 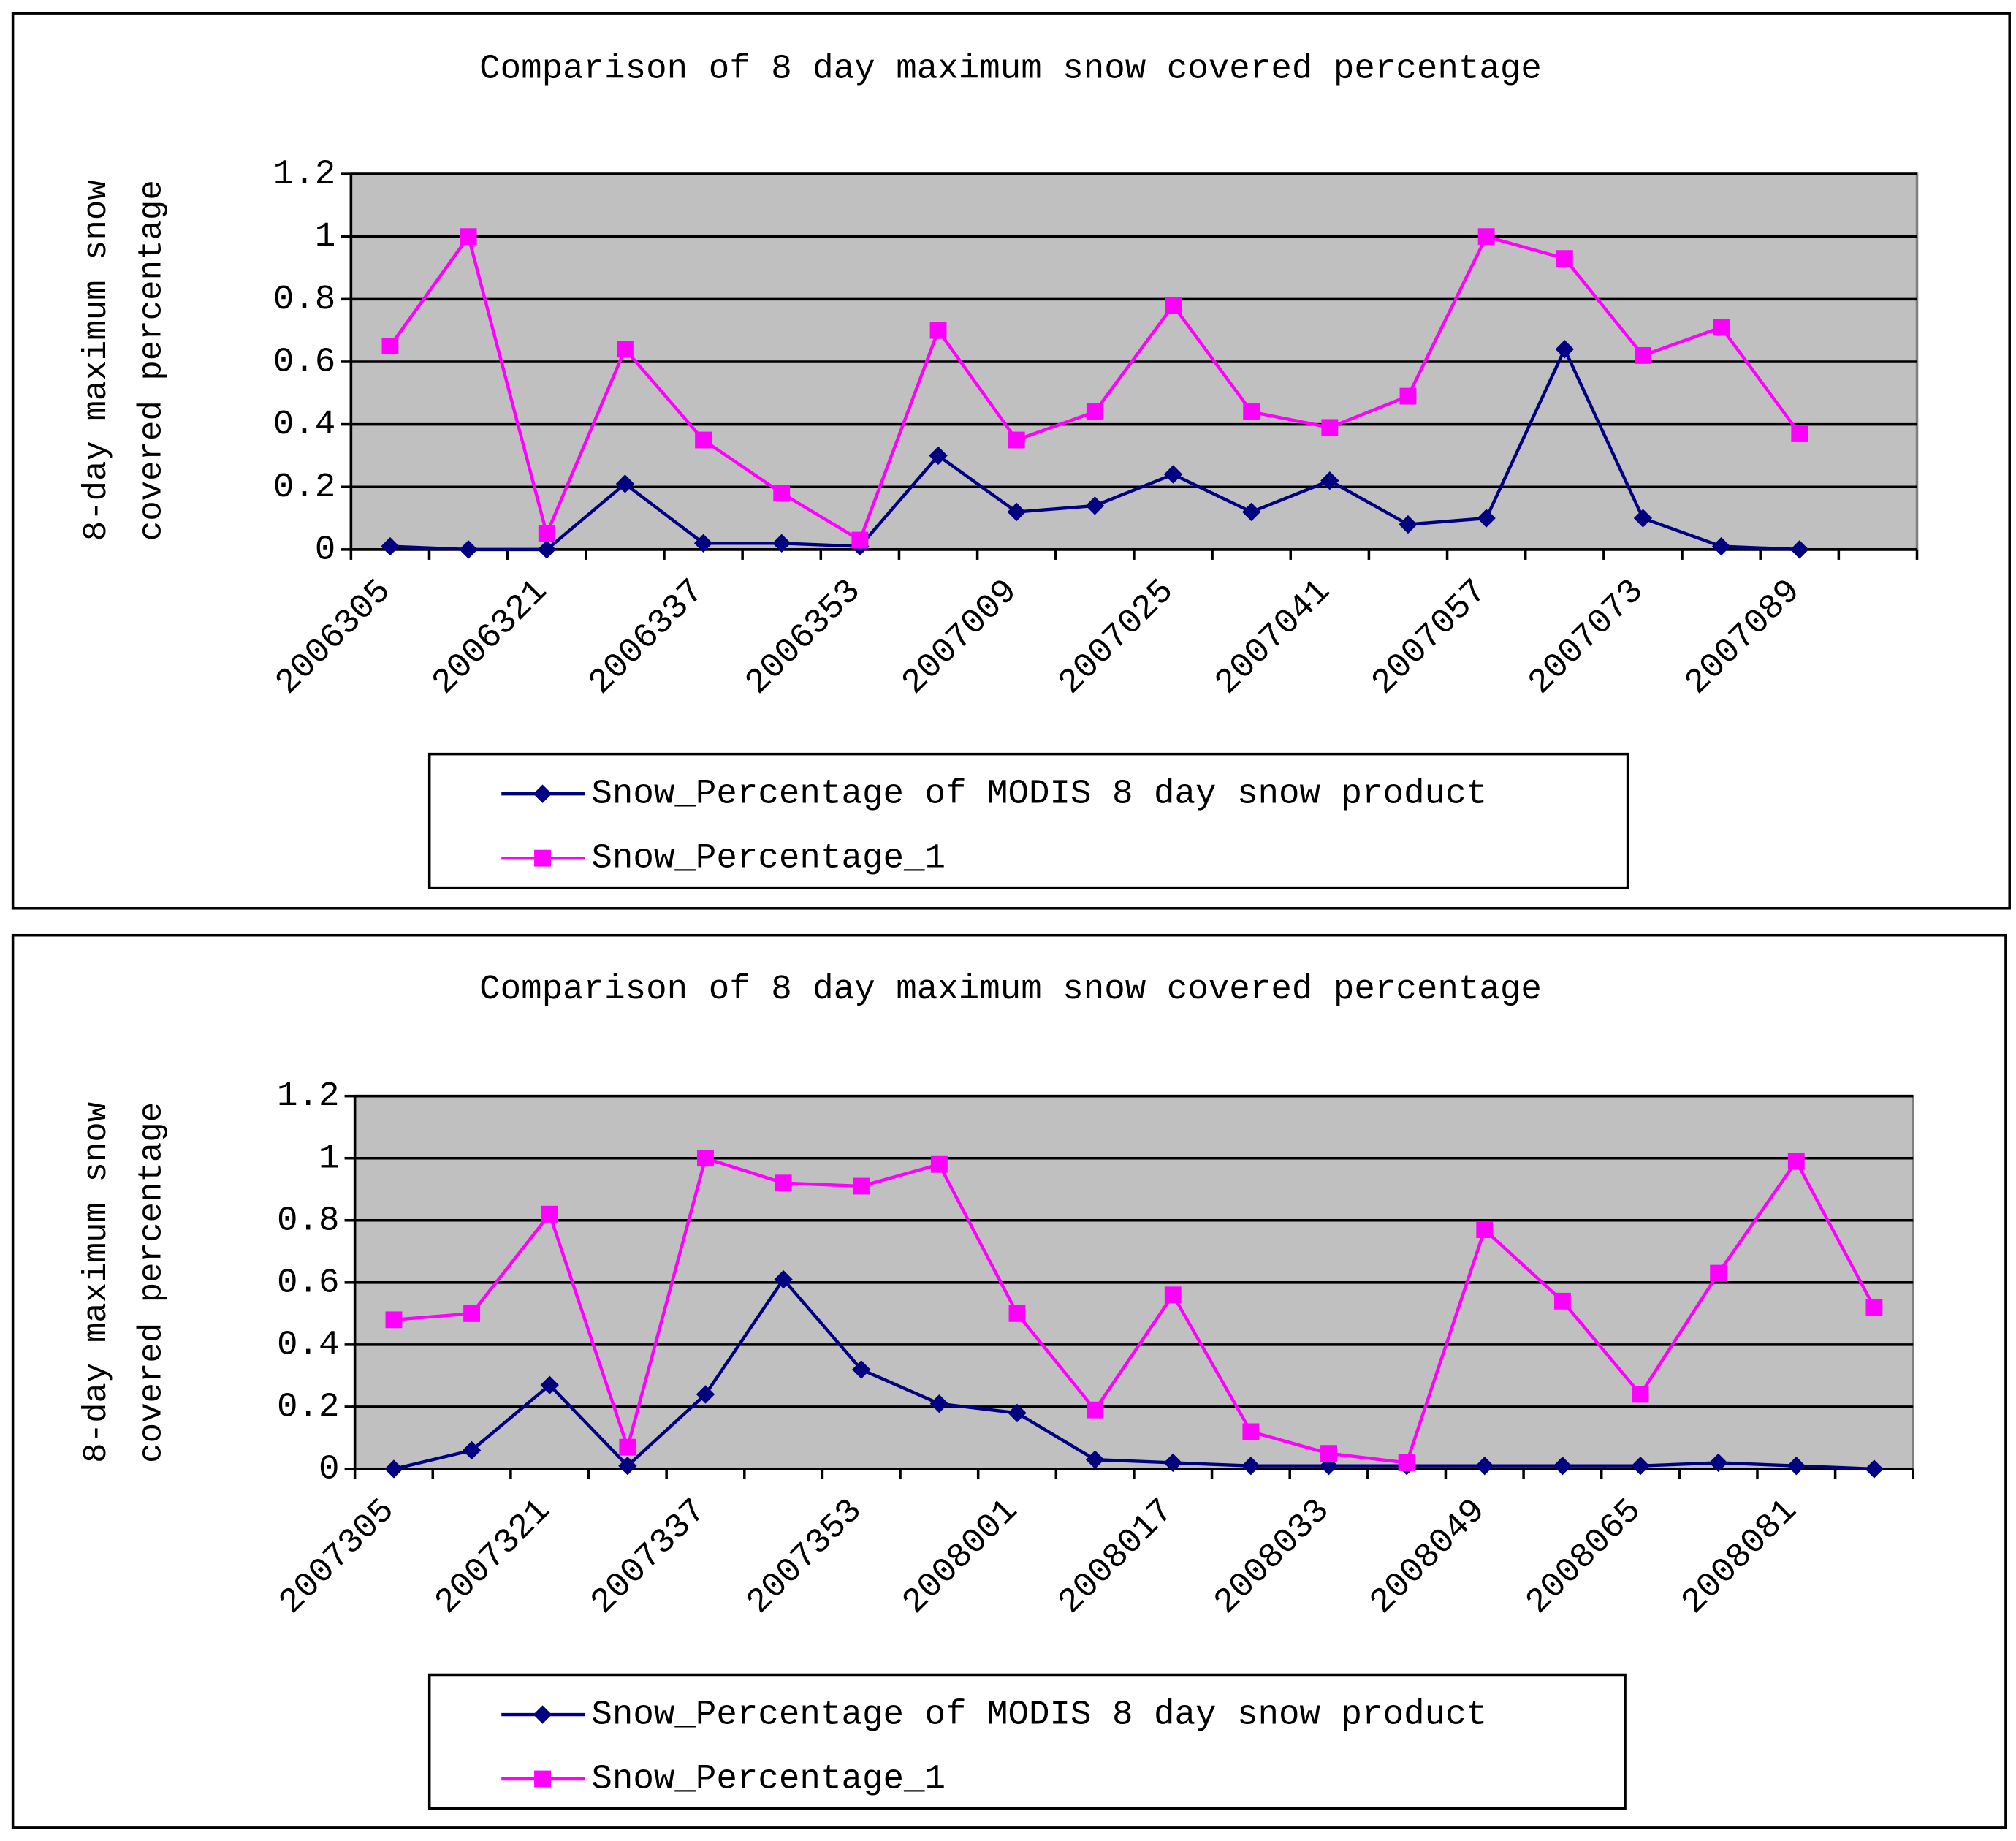 What do you see at coordinates (1028, 820) in the screenshot?
I see `legend-box` at bounding box center [1028, 820].